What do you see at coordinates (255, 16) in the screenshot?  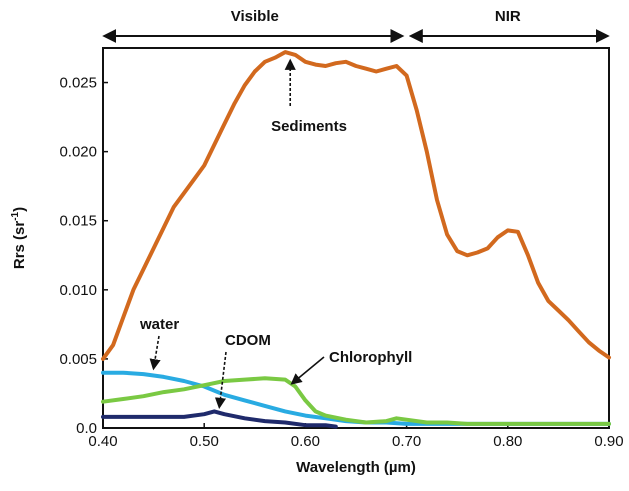 I see `visible-region-label: Visible` at bounding box center [255, 16].